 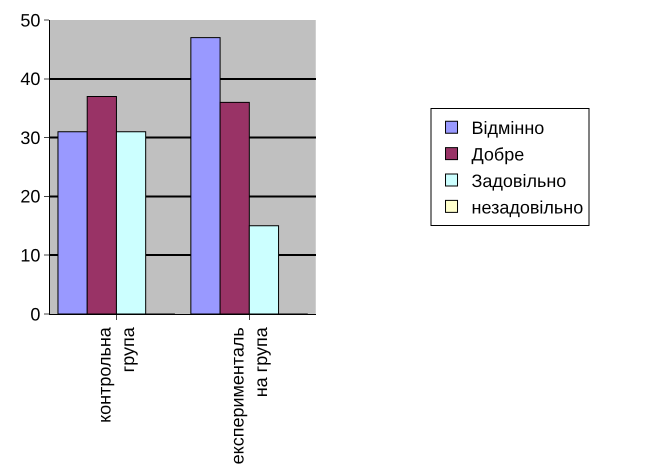 I want to click on x-tick-label: експериментальна група, so click(x=249, y=395).